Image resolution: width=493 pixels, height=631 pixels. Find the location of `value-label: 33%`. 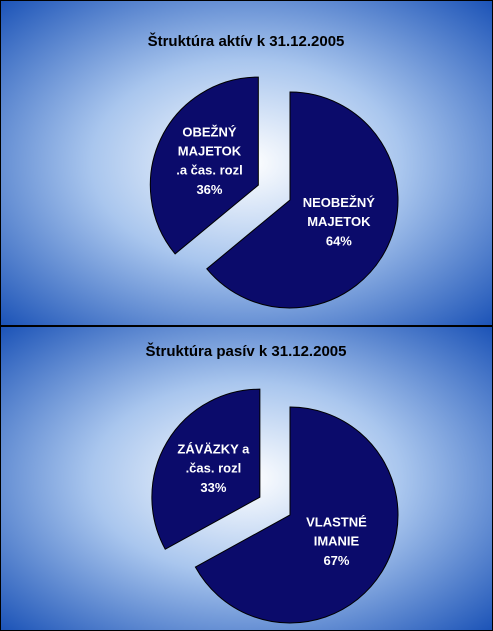

value-label: 33% is located at coordinates (213, 487).